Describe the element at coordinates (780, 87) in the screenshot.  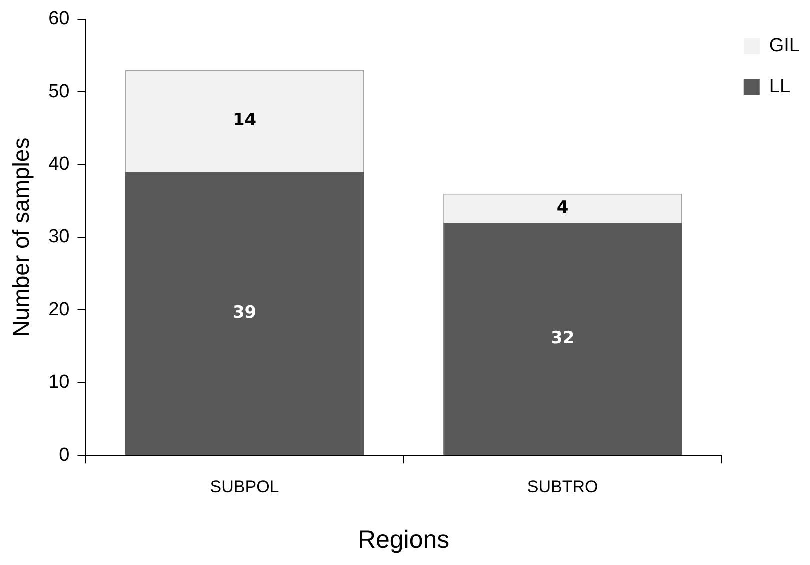
I see `legend-label: LL` at that location.